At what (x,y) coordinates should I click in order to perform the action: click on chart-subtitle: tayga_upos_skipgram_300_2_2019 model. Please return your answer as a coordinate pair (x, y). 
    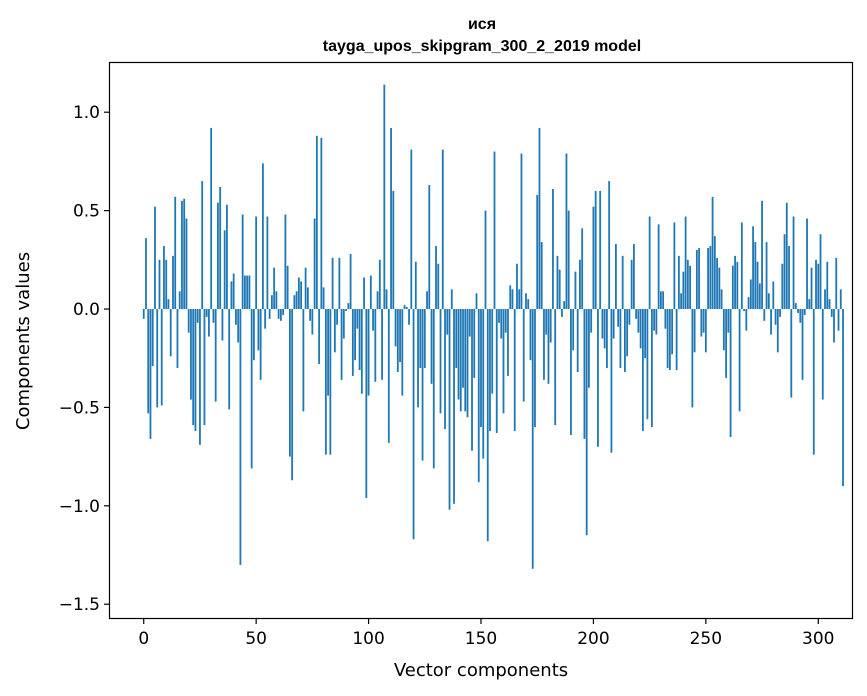
    Looking at the image, I should click on (482, 46).